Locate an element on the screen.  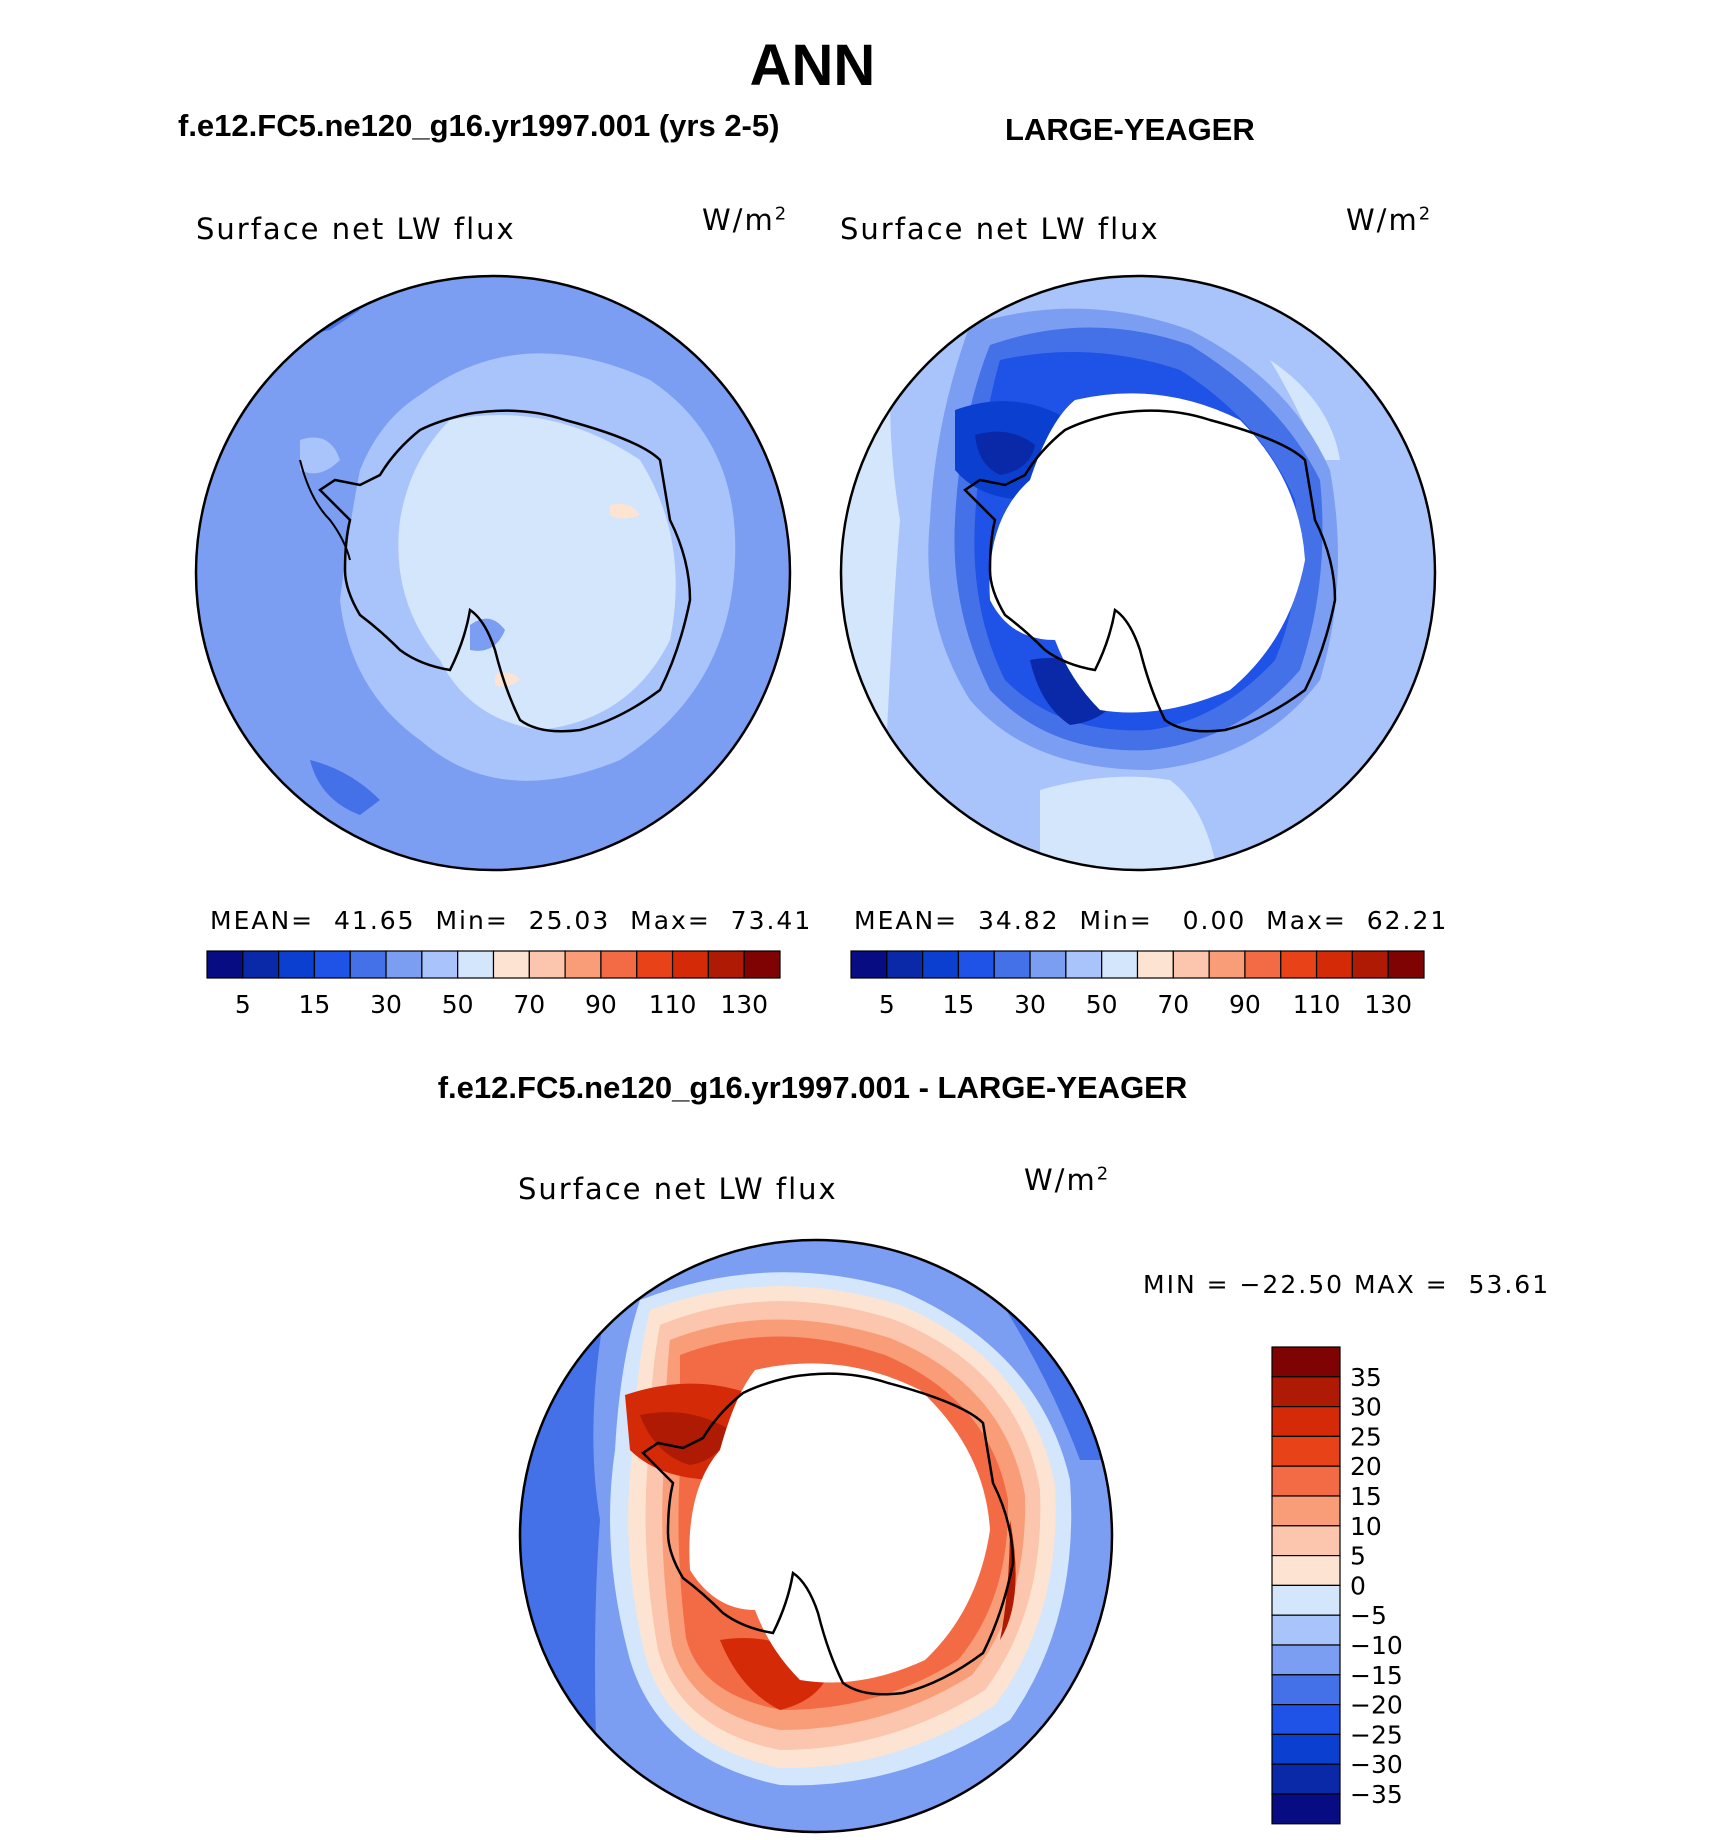
panel-2-stats: MEAN= 34.82 Min= 0.00 Max= 62.21 is located at coordinates (1151, 920).